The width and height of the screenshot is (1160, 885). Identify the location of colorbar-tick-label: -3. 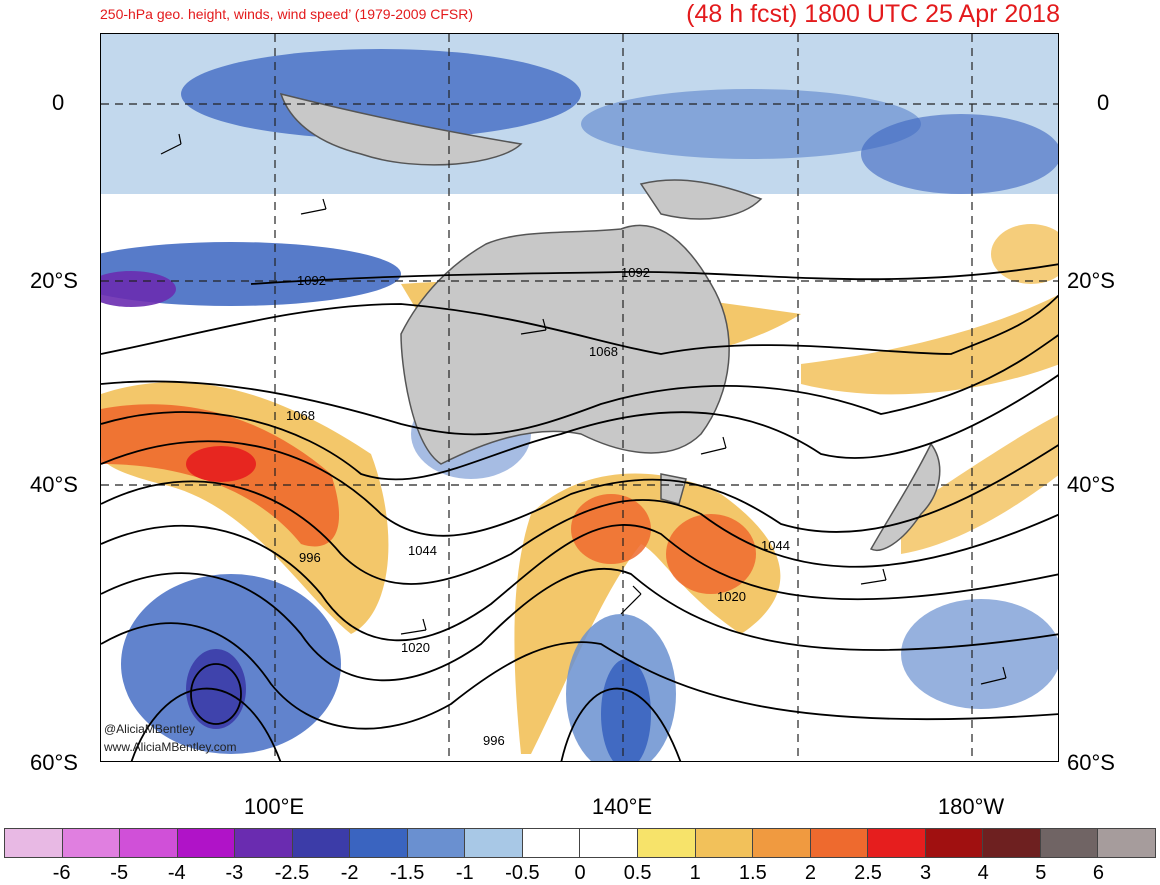
(234, 873).